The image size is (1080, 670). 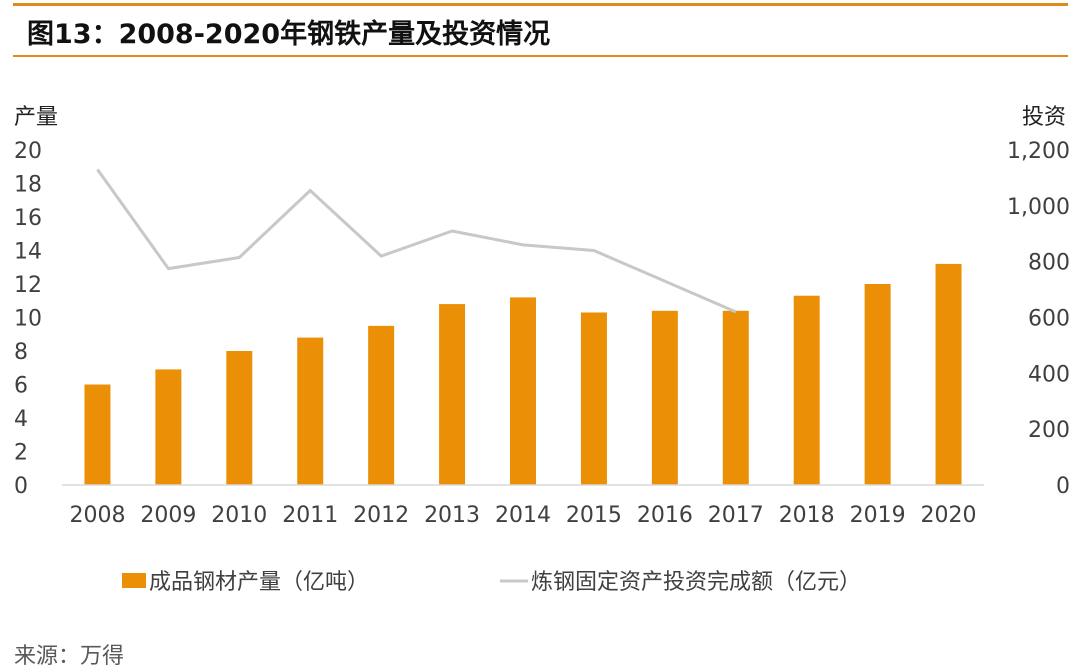 I want to click on x-tick-label: 2008, so click(x=97, y=515).